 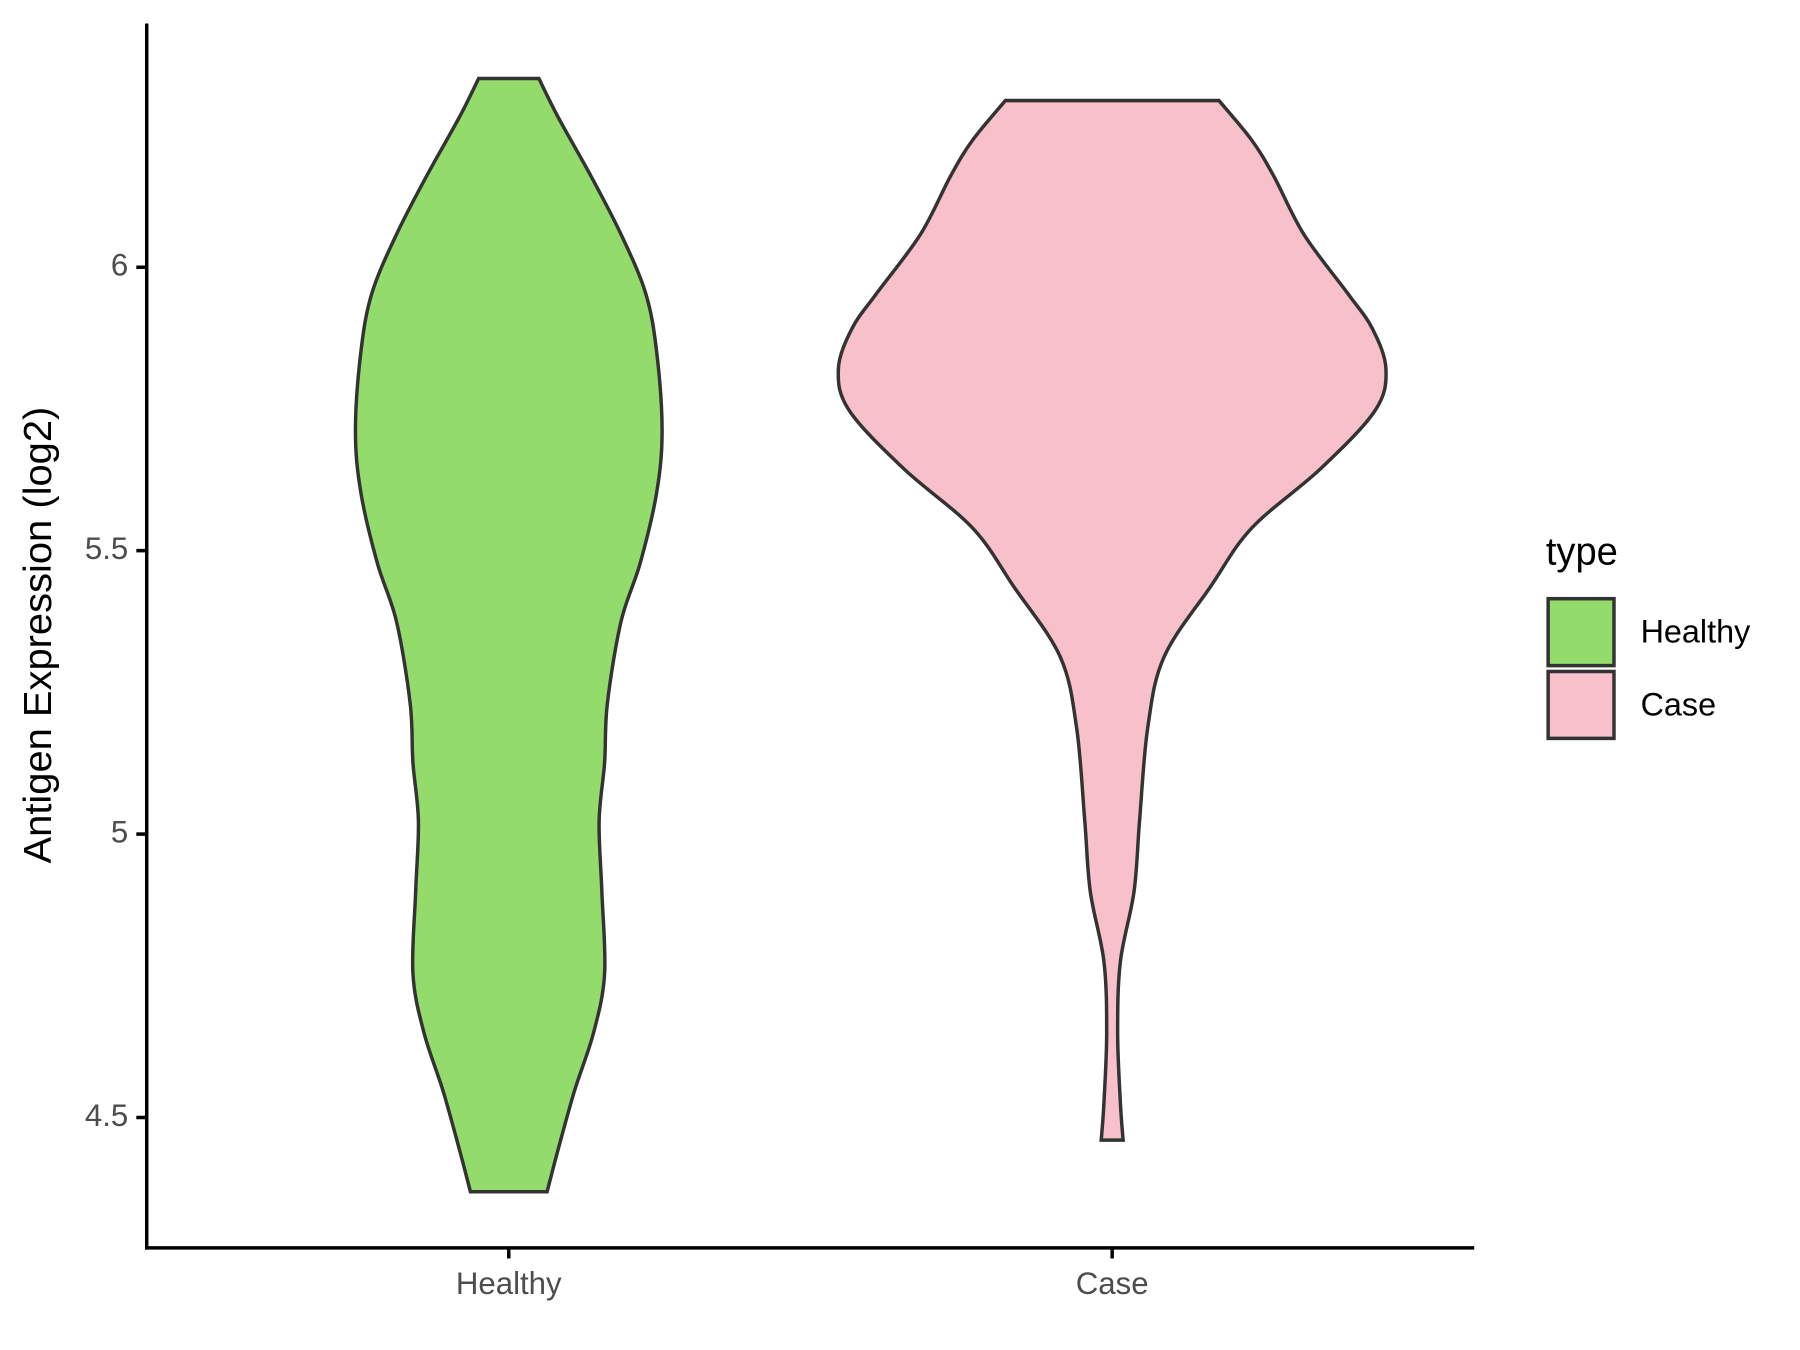 What do you see at coordinates (106, 1115) in the screenshot?
I see `y-tick-label: 4.5` at bounding box center [106, 1115].